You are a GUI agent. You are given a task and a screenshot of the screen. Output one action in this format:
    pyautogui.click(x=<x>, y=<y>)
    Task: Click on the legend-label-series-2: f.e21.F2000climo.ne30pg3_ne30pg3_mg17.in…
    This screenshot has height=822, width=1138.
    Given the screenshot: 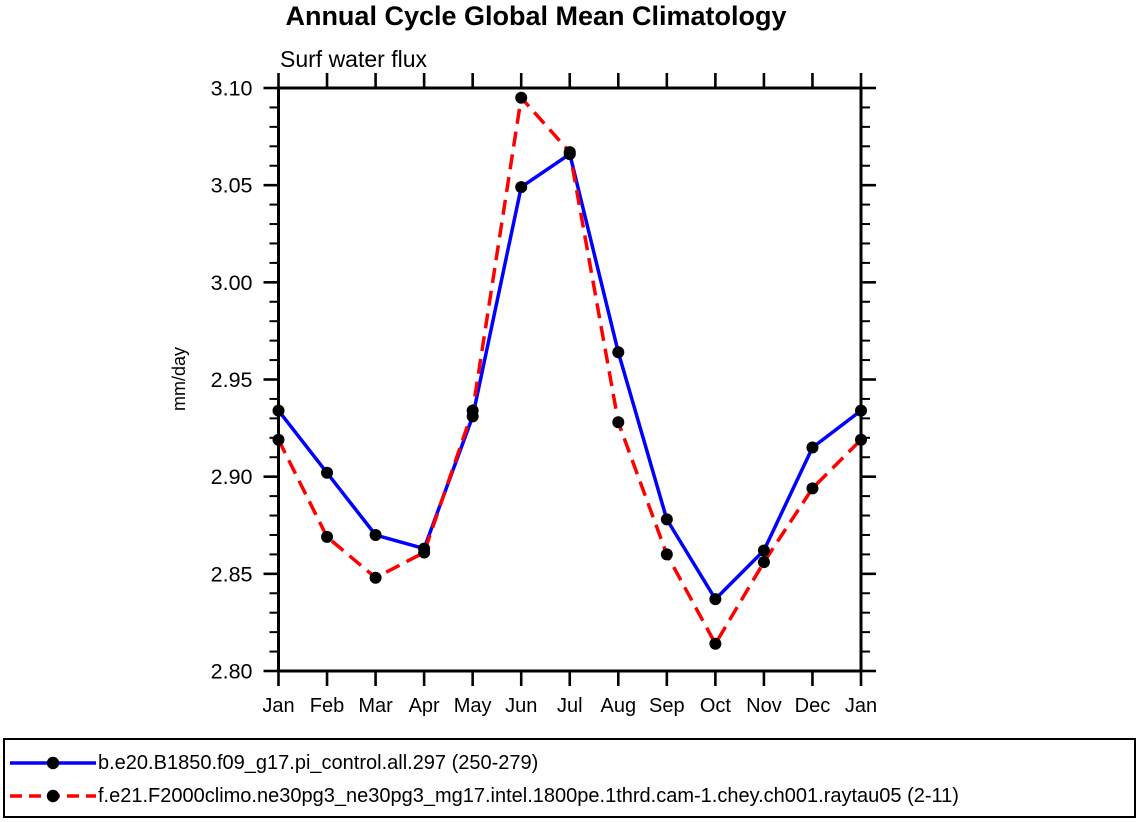 What is the action you would take?
    pyautogui.click(x=528, y=795)
    